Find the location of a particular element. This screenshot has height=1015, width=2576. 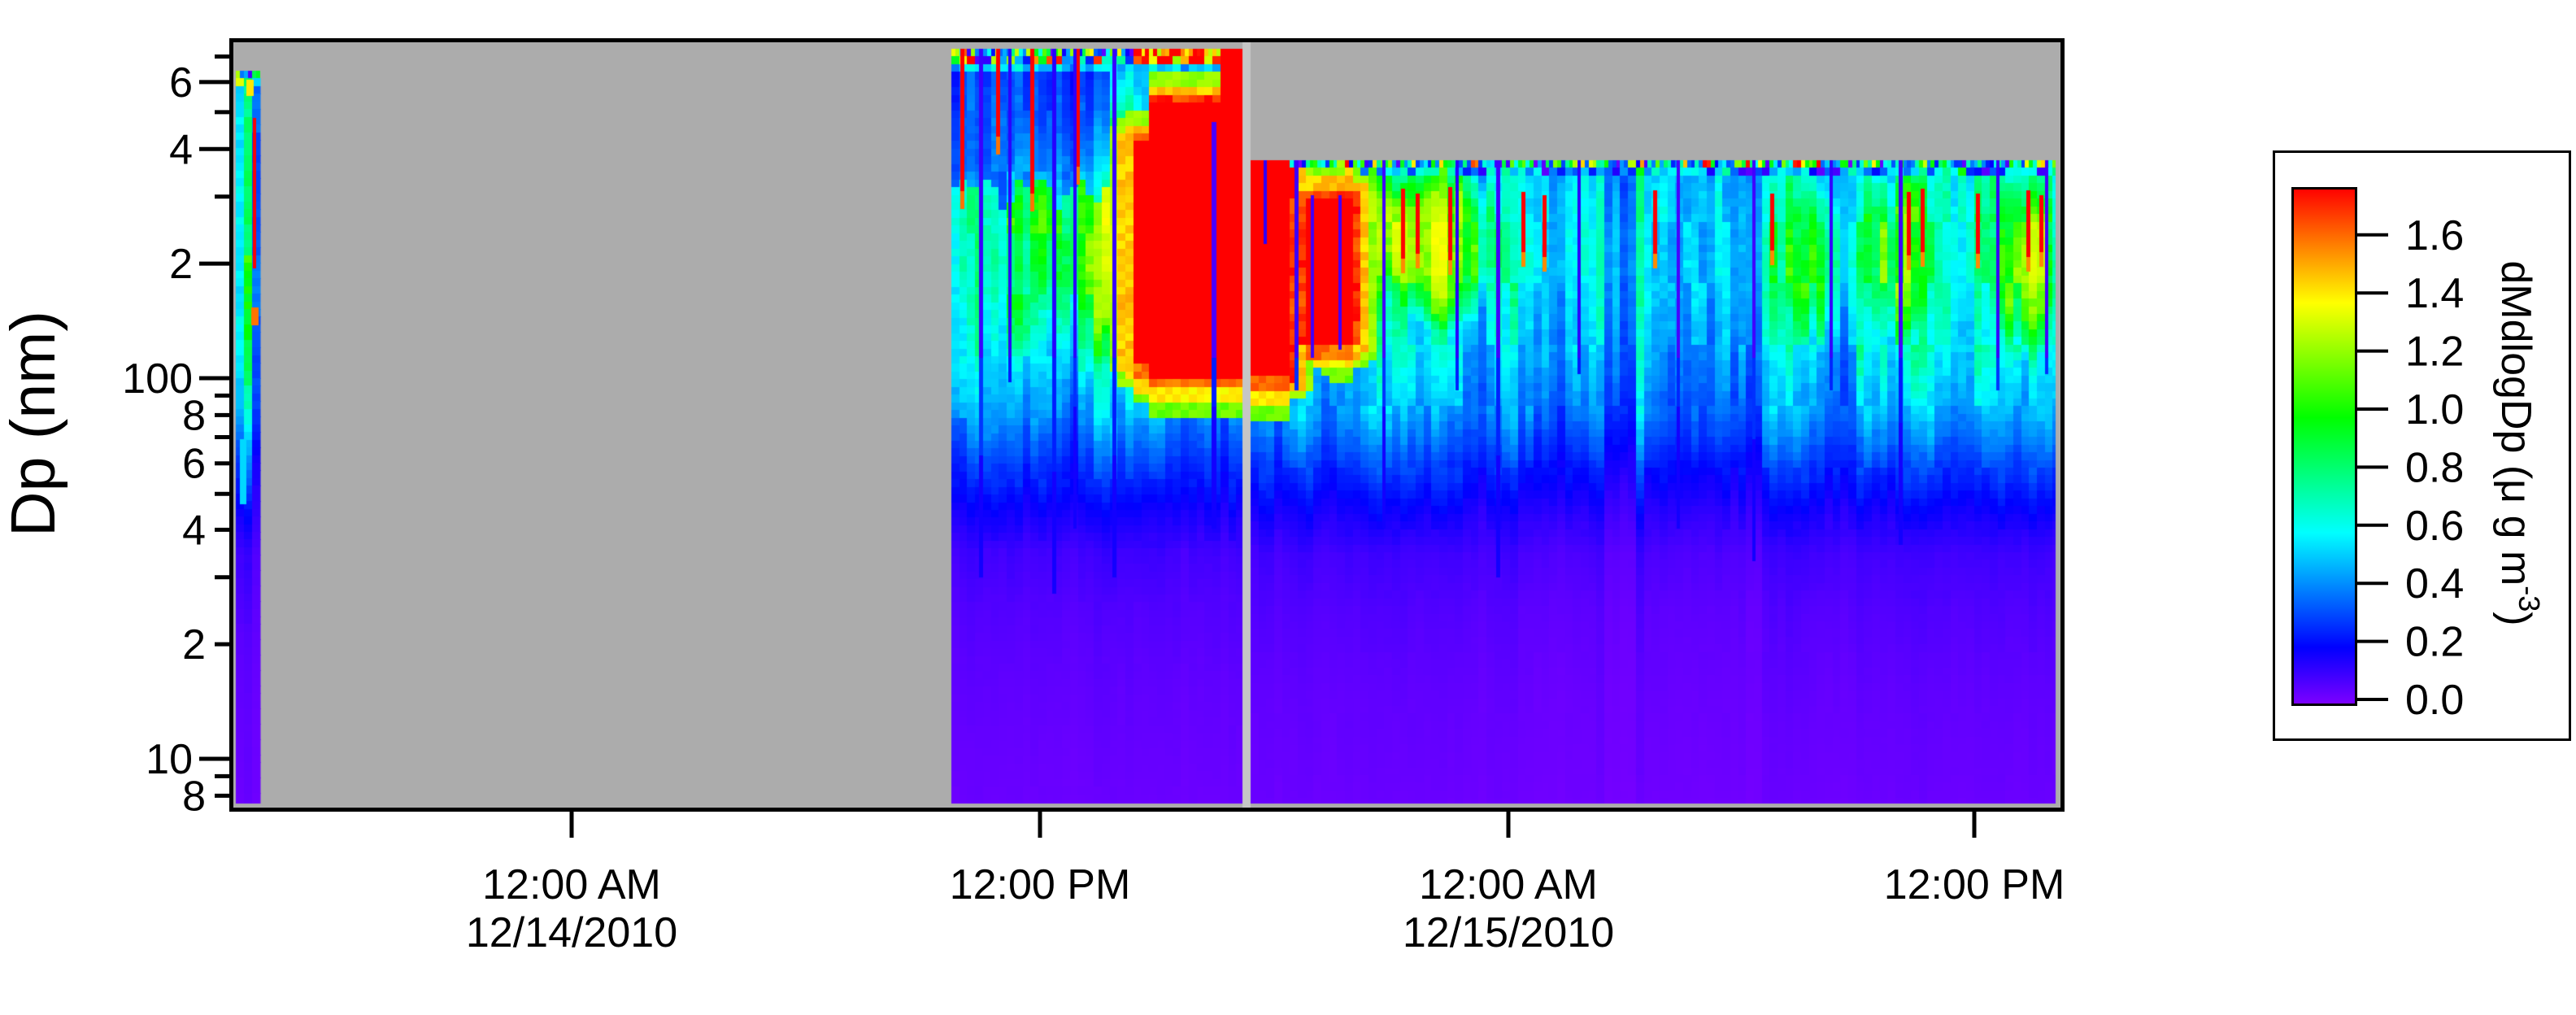

svg-text: 0.8 is located at coordinates (2435, 467).